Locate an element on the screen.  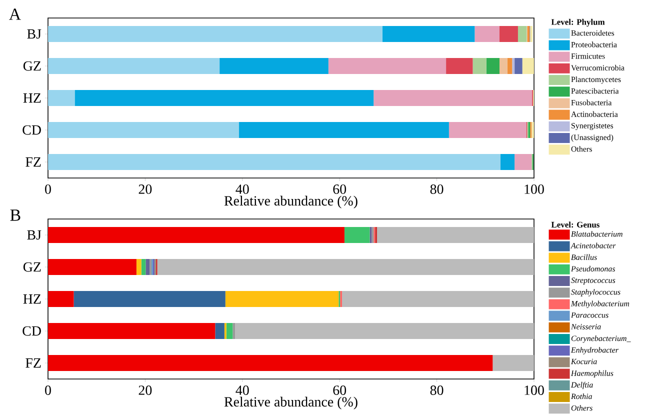
legend-title: Level: Phylum is located at coordinates (578, 22).